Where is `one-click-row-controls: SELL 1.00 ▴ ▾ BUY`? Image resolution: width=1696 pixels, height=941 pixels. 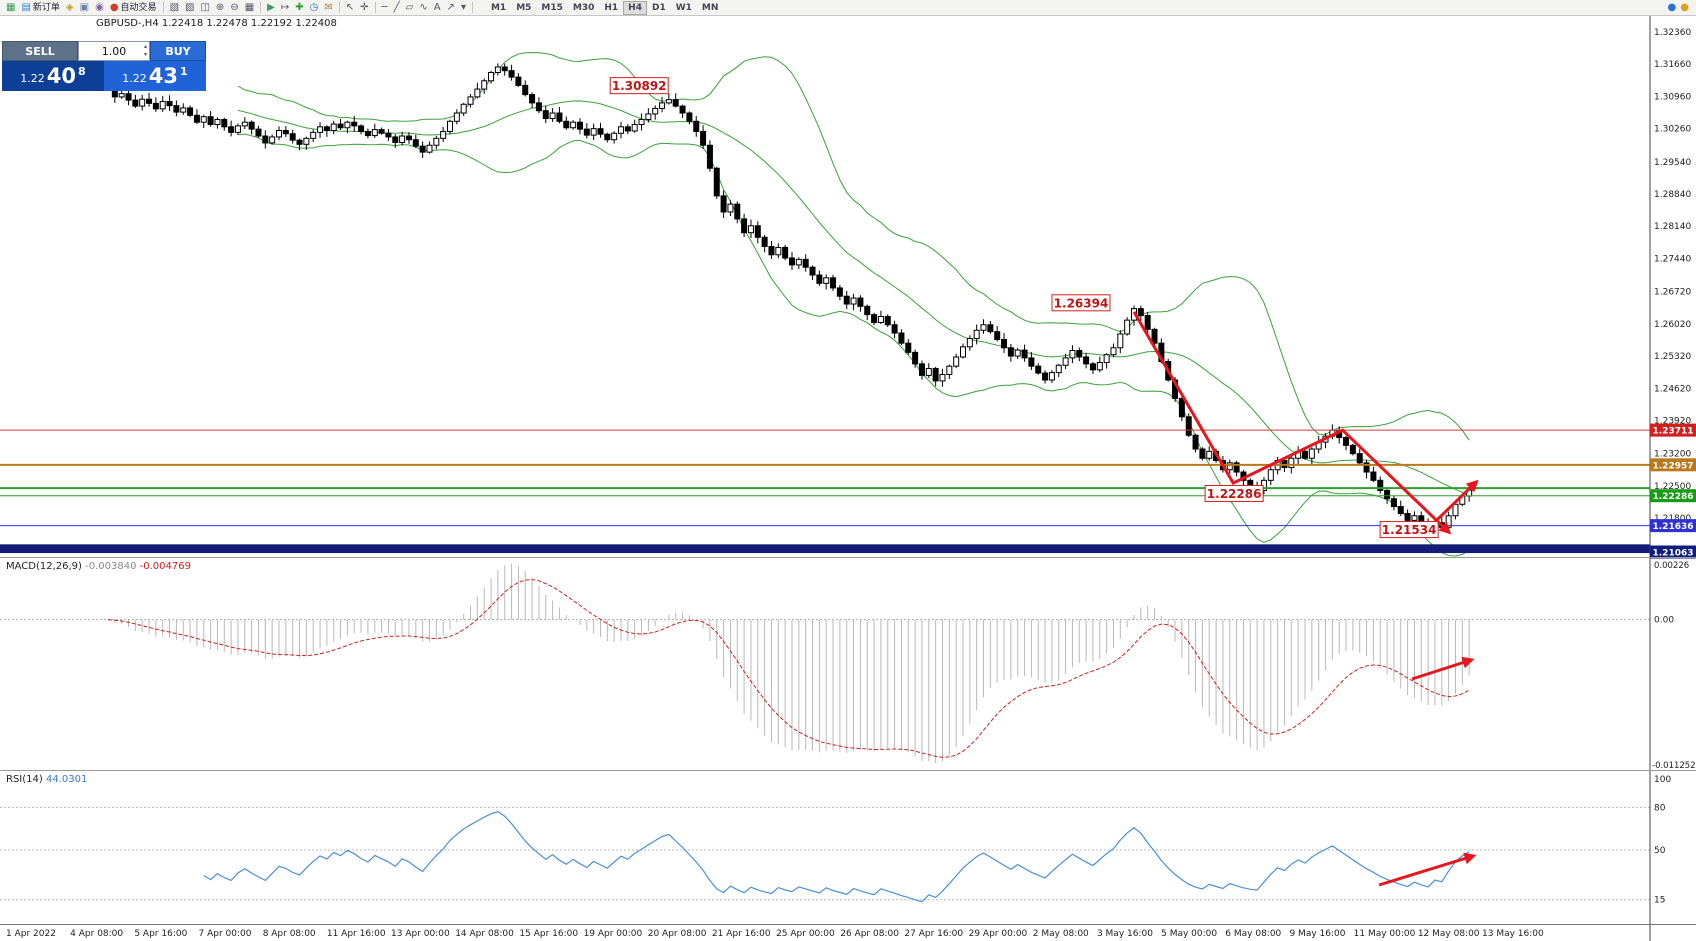 one-click-row-controls: SELL 1.00 ▴ ▾ BUY is located at coordinates (104, 51).